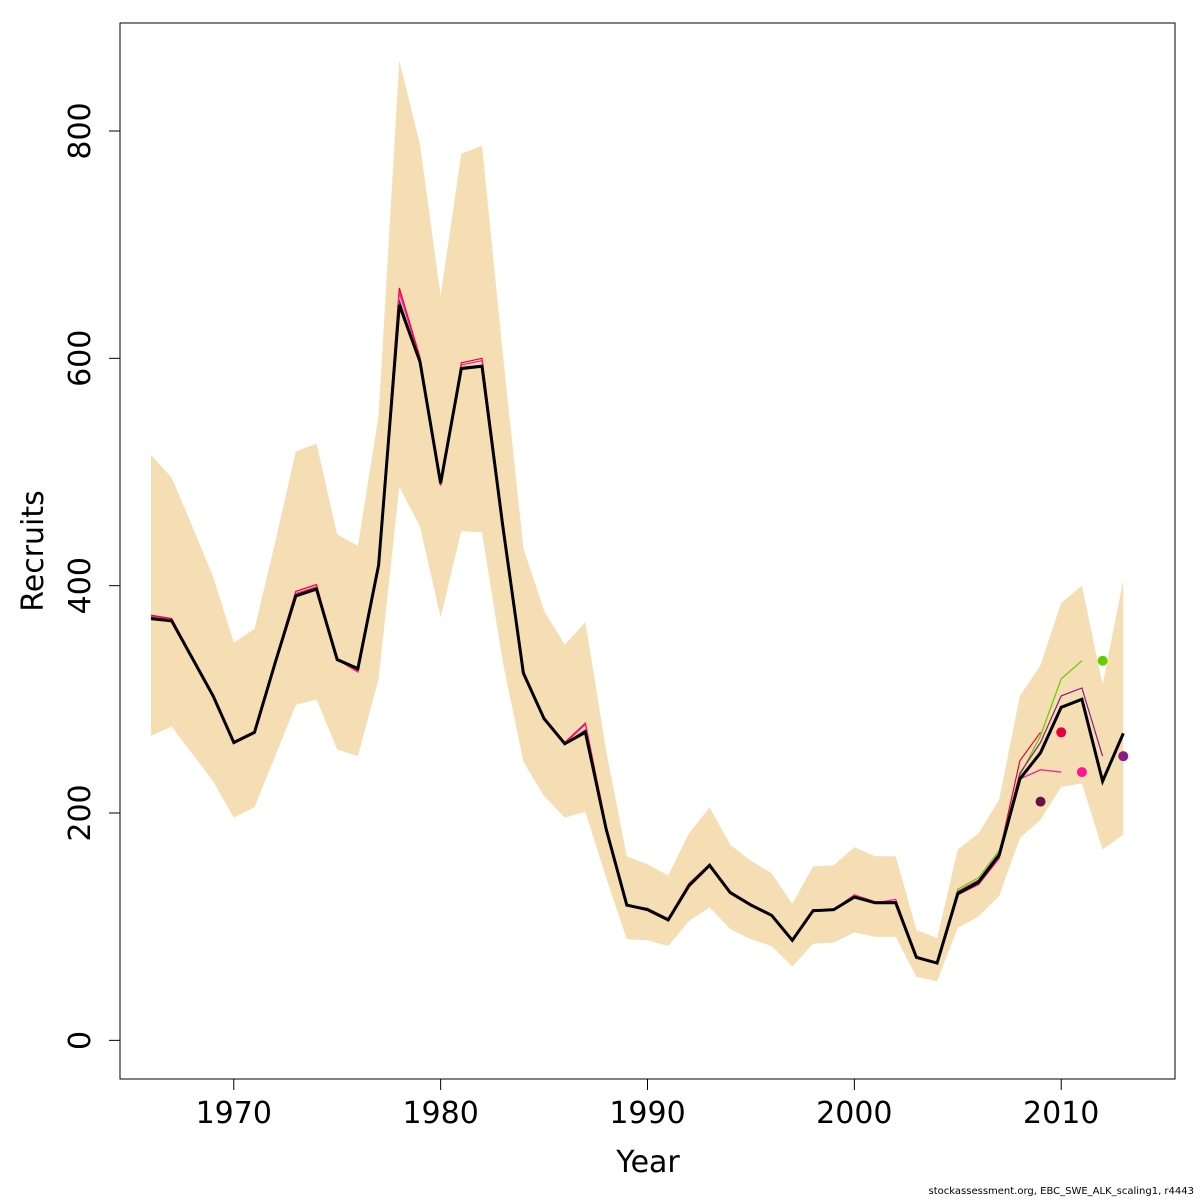  What do you see at coordinates (854, 1113) in the screenshot?
I see `x-tick-label: 2000` at bounding box center [854, 1113].